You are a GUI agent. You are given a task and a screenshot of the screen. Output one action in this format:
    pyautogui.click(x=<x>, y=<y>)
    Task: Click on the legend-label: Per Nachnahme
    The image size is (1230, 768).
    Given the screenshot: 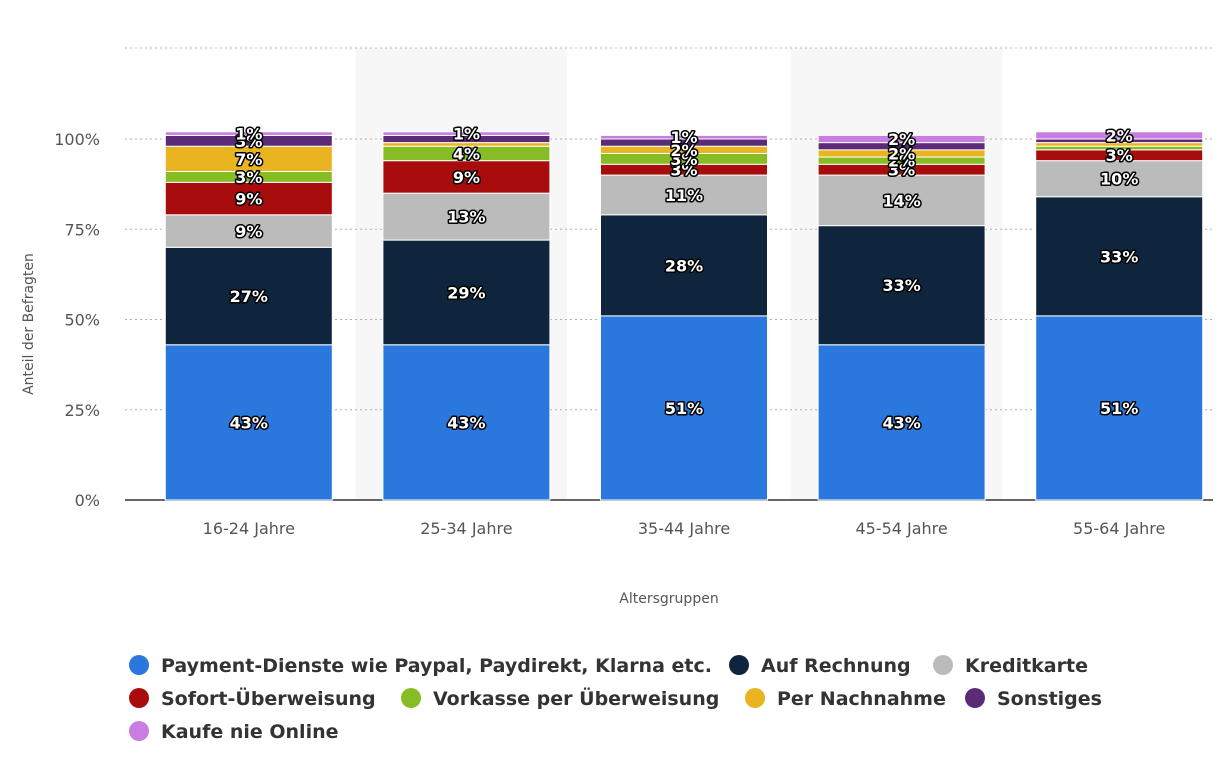 What is the action you would take?
    pyautogui.click(x=861, y=699)
    